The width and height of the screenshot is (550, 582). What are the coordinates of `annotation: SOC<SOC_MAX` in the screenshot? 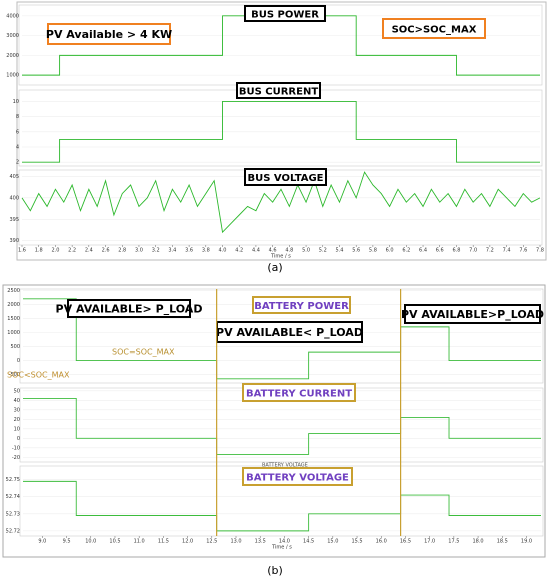 It's located at (38, 375).